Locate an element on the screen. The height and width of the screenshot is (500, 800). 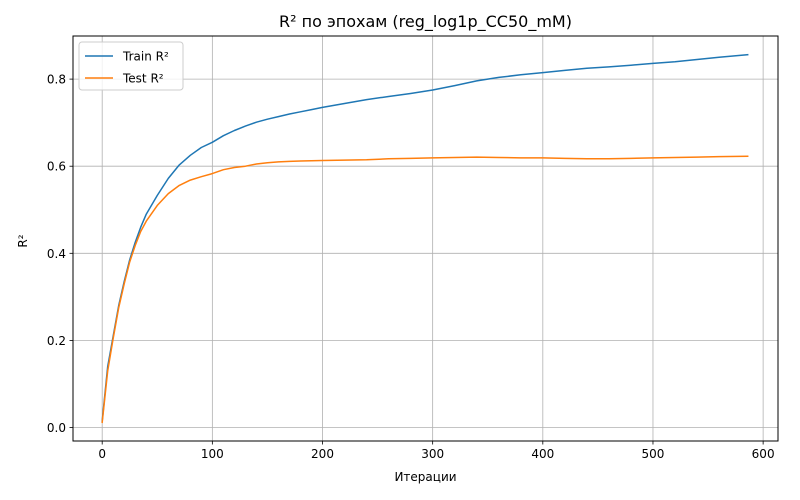
x-tick-label: 100 is located at coordinates (212, 454).